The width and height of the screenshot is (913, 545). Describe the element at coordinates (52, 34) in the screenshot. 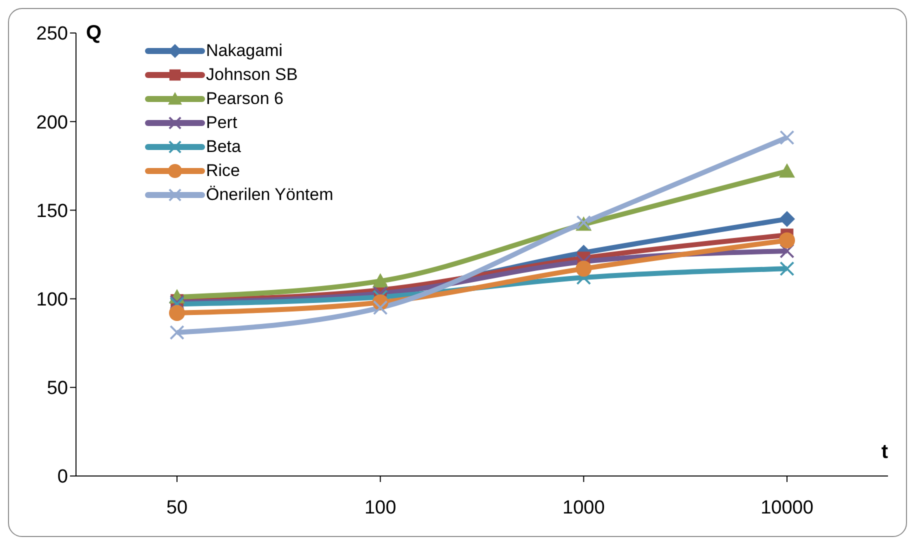

I see `y-tick-label: 250` at that location.